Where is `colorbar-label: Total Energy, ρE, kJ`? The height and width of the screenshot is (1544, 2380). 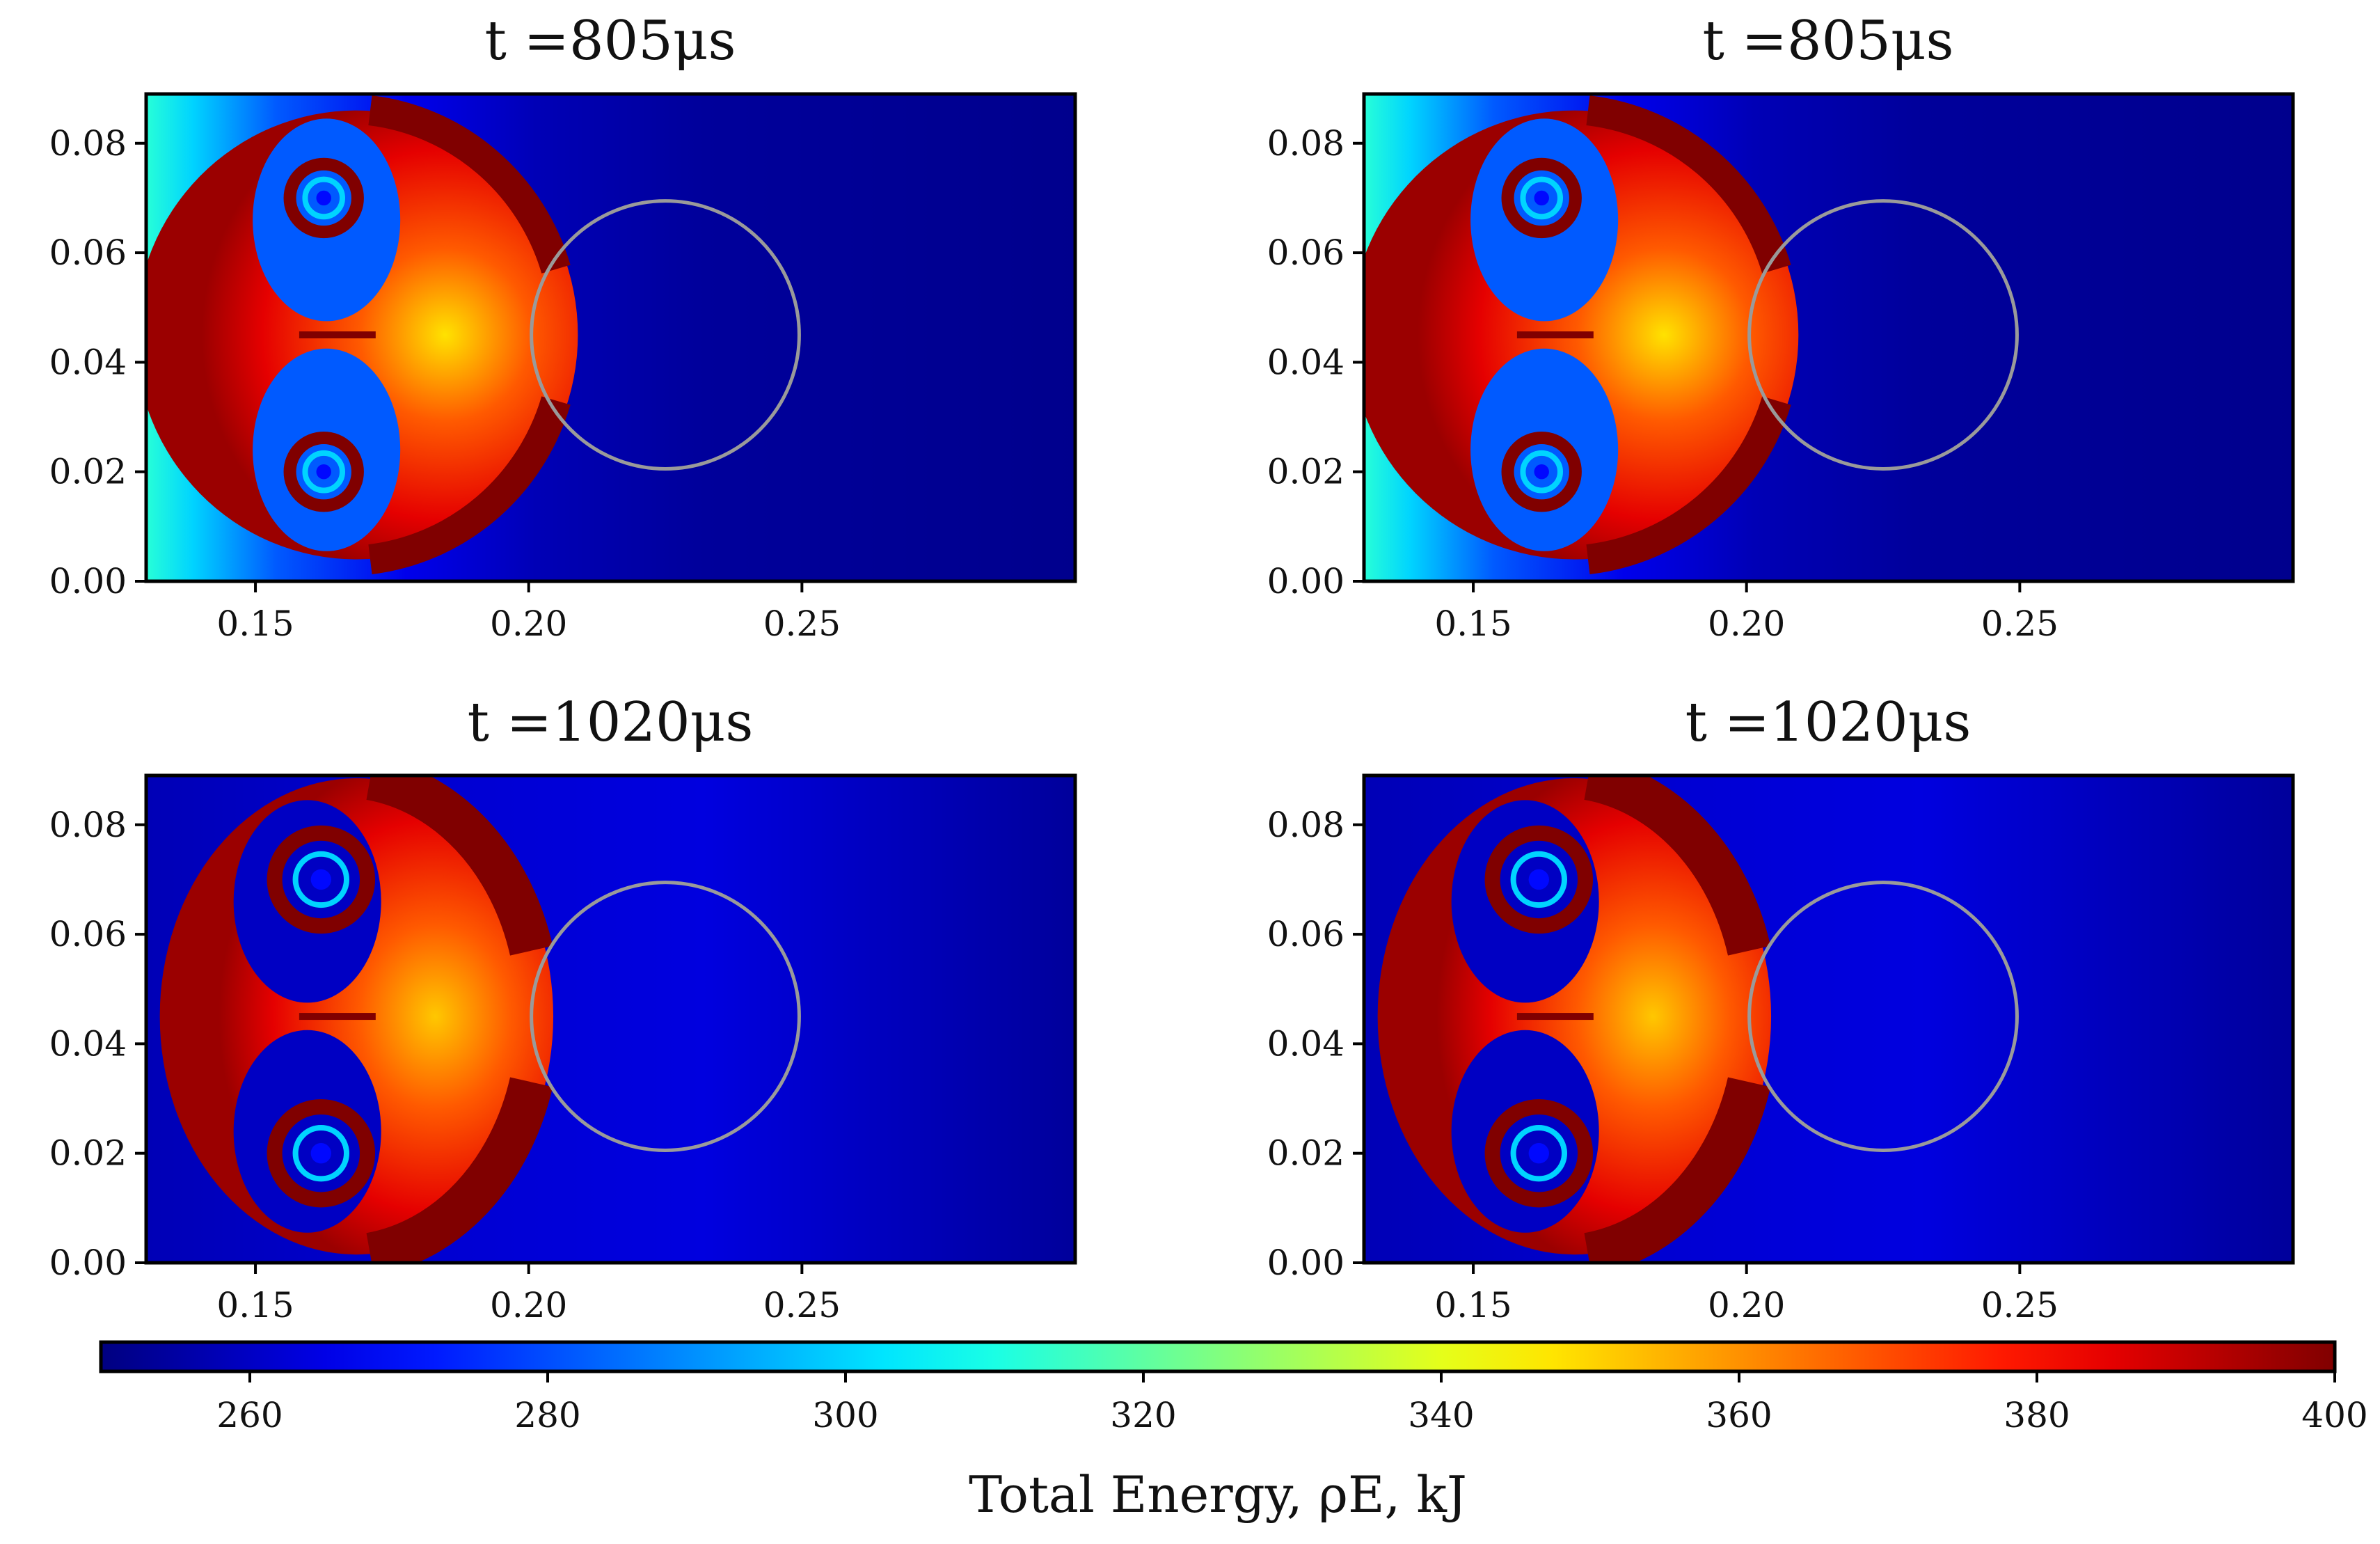
colorbar-label: Total Energy, ρE, kJ is located at coordinates (1218, 1494).